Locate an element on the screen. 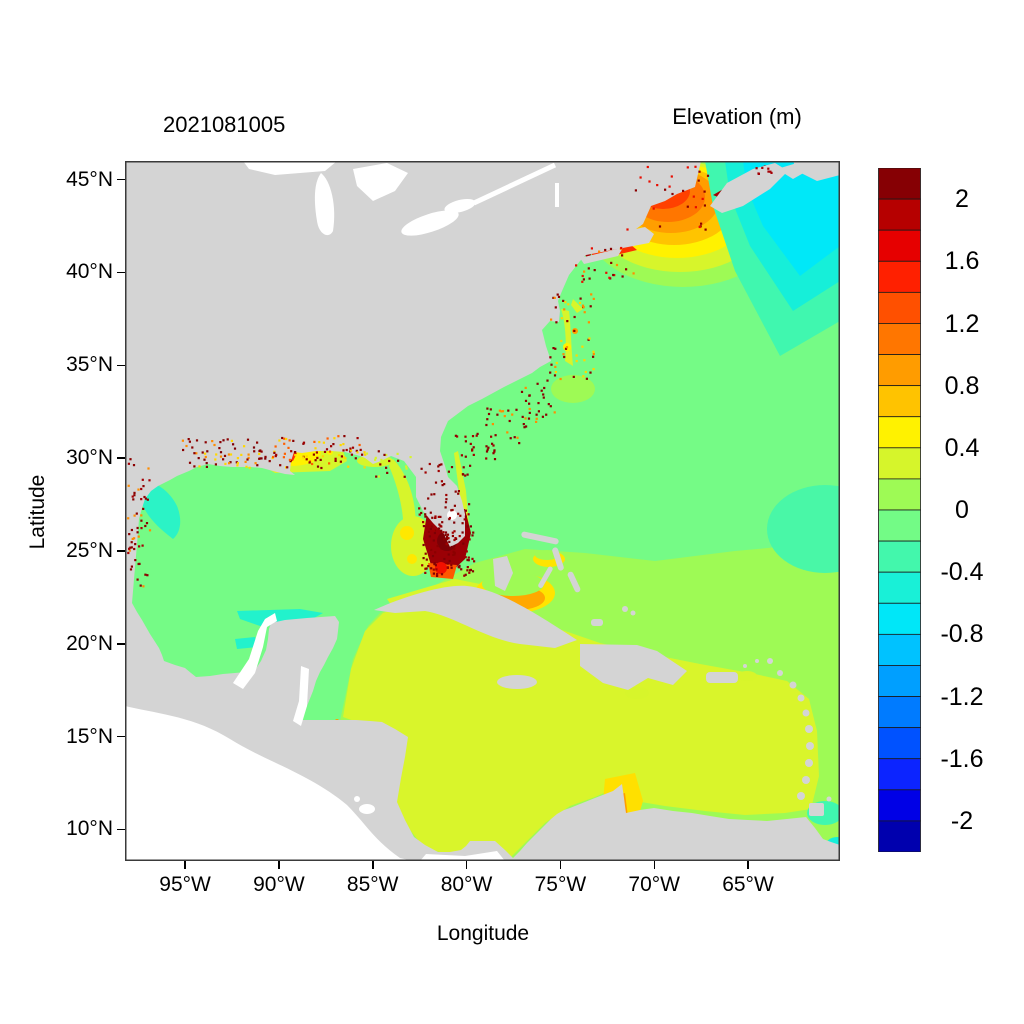 The image size is (1024, 1024). texas-shelf-turquoise is located at coordinates (160, 509).